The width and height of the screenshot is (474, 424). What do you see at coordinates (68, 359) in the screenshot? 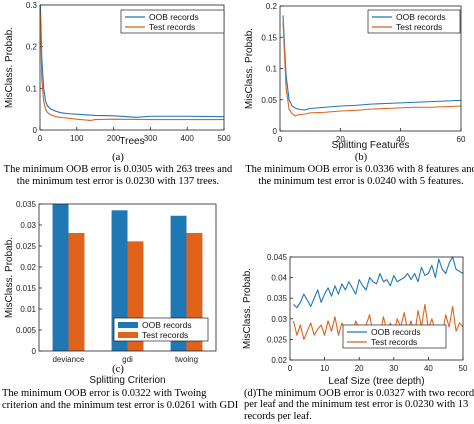
I see `x-tick-label: deviance` at bounding box center [68, 359].